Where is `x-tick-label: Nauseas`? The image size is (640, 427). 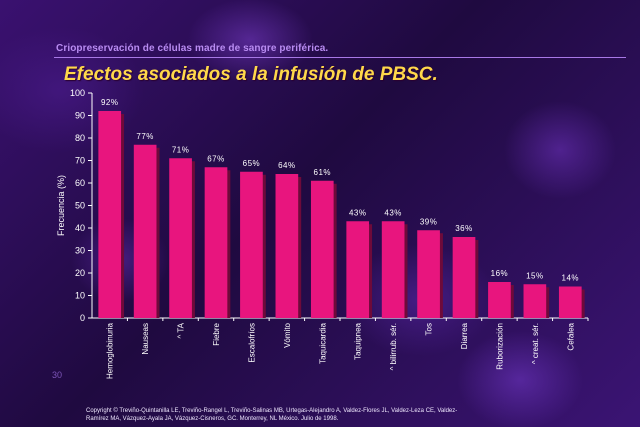 x-tick-label: Nauseas is located at coordinates (145, 339).